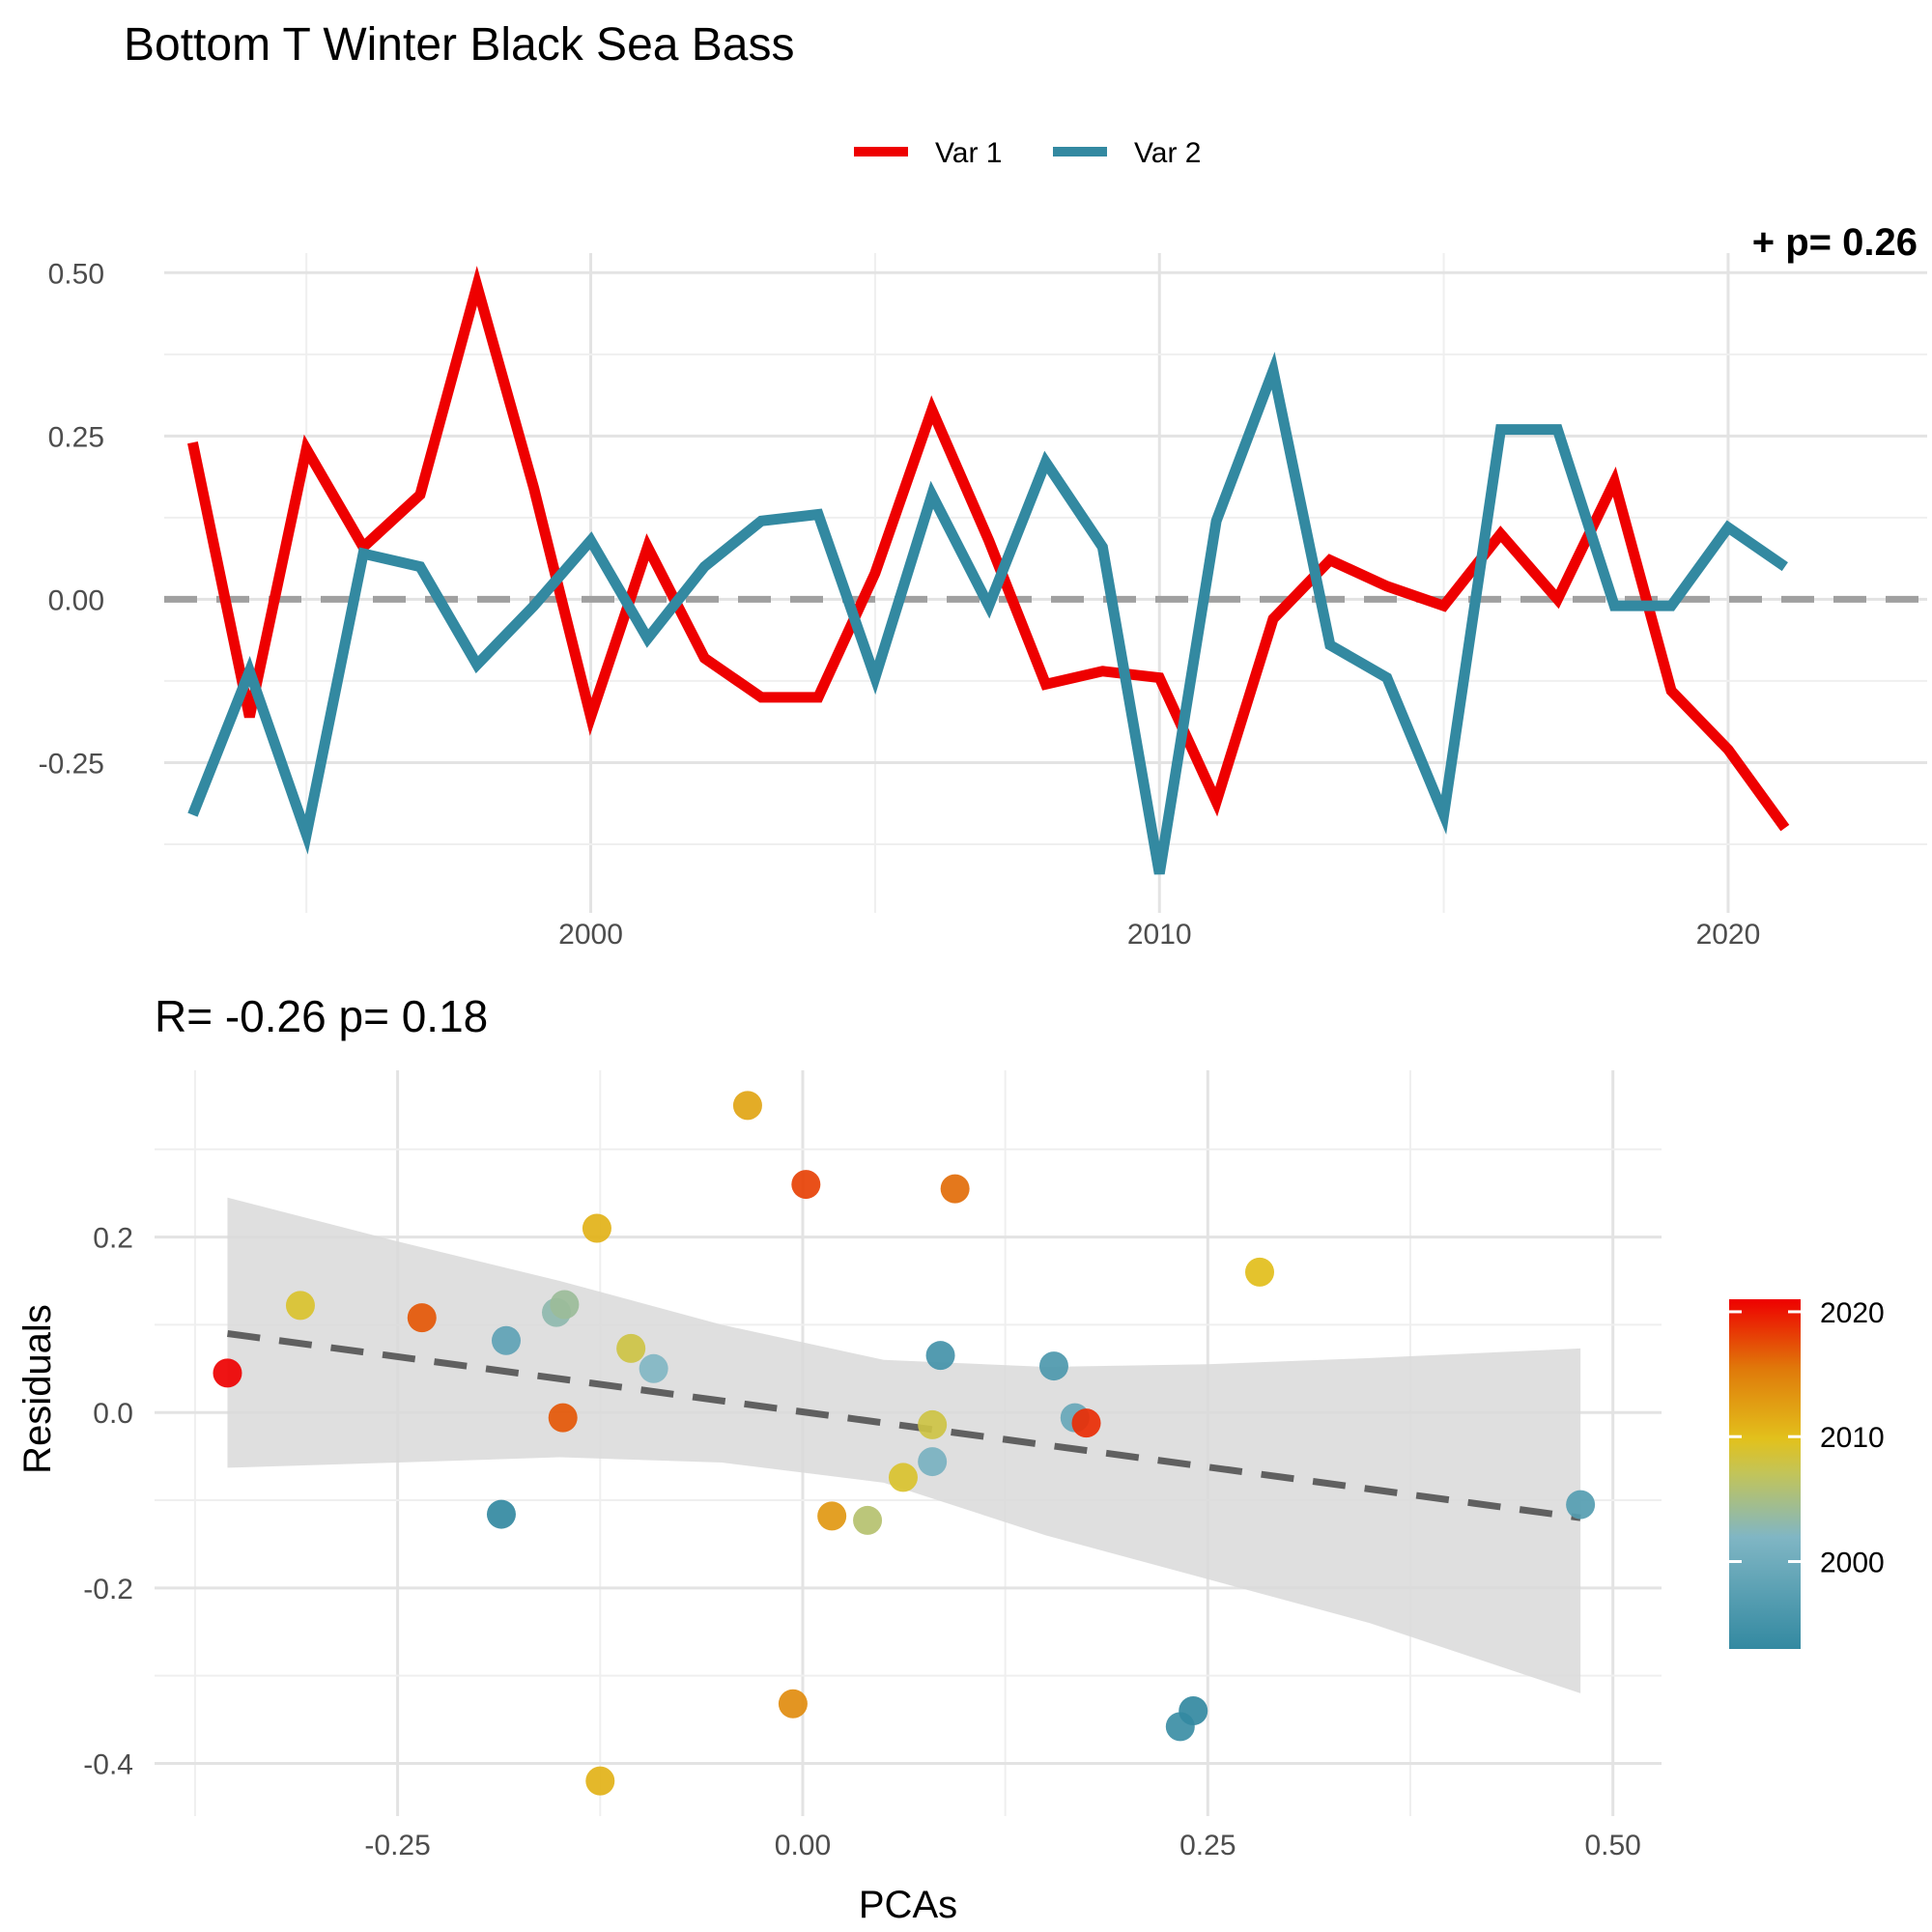 The width and height of the screenshot is (1932, 1932). I want to click on x-axis-title: PCAs, so click(908, 1905).